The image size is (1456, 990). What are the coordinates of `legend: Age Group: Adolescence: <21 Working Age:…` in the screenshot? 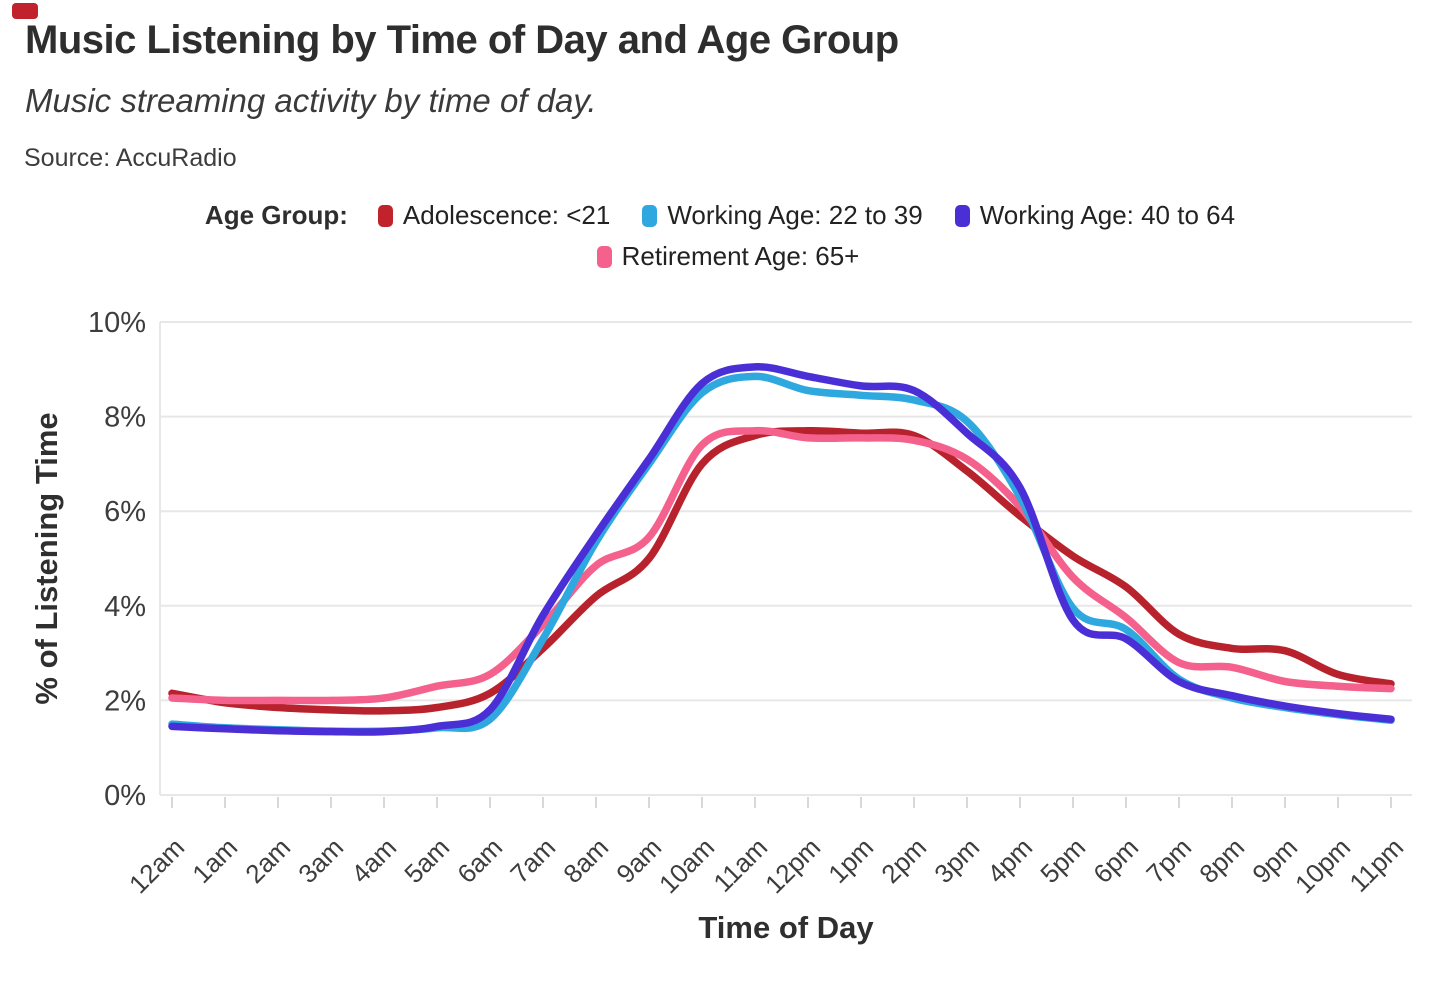 It's located at (728, 236).